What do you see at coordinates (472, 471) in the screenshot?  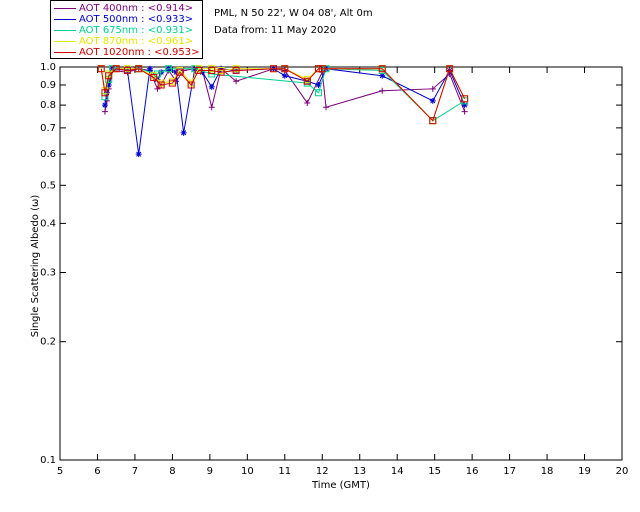 I see `x-tick-label: 16` at bounding box center [472, 471].